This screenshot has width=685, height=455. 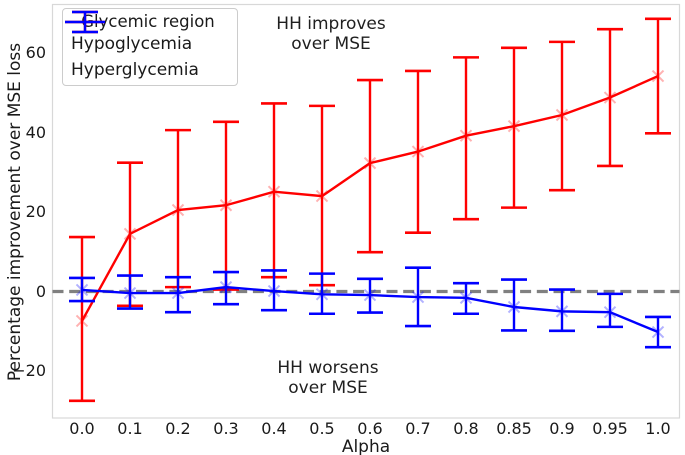 What do you see at coordinates (366, 446) in the screenshot?
I see `x-axis-label: Alpha` at bounding box center [366, 446].